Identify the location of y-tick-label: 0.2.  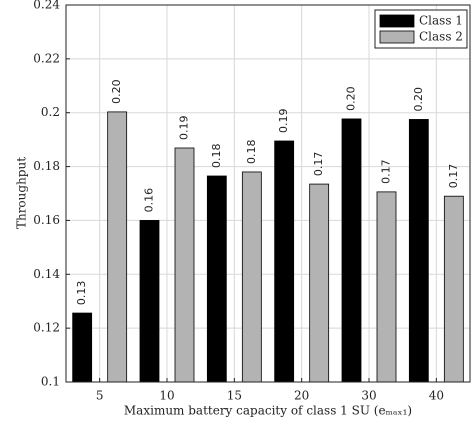
(50, 112).